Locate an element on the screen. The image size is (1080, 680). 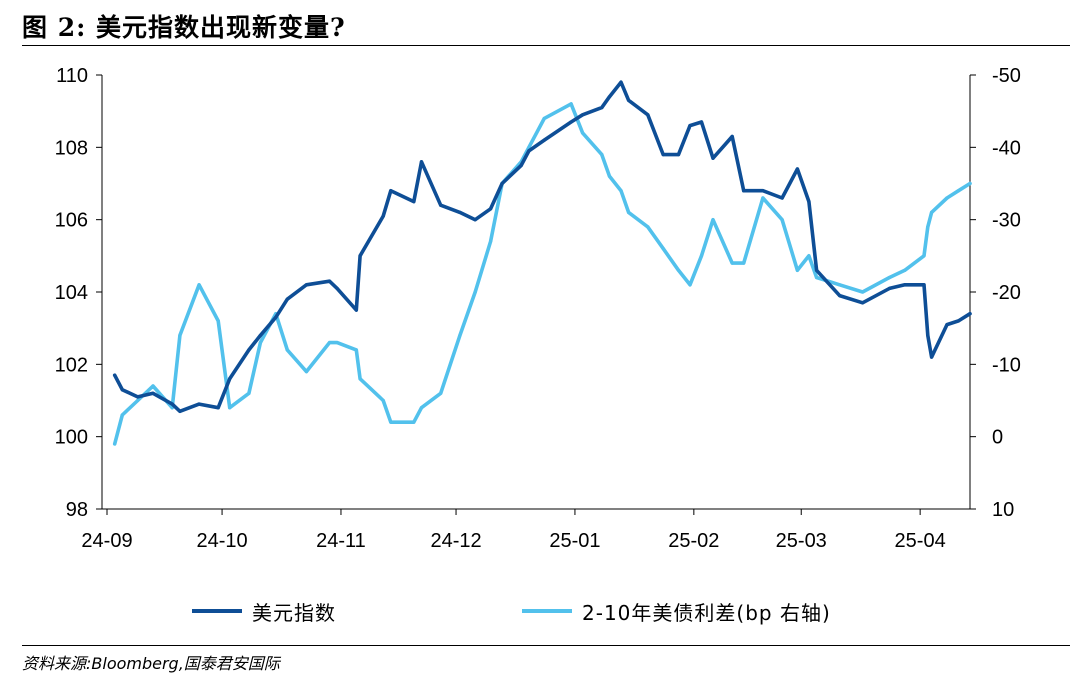
legend-label-spread: 2-10年美债利差(bp 右轴) is located at coordinates (706, 612).